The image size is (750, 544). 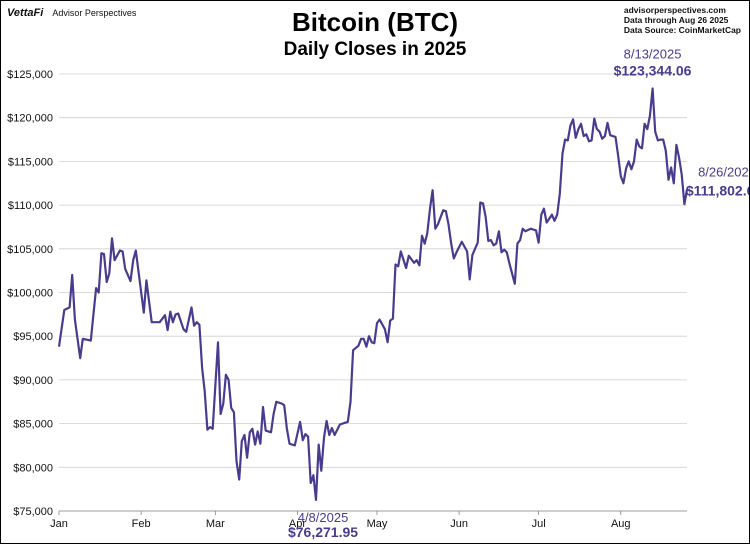 I want to click on x-tick-label: Mar, so click(x=215, y=524).